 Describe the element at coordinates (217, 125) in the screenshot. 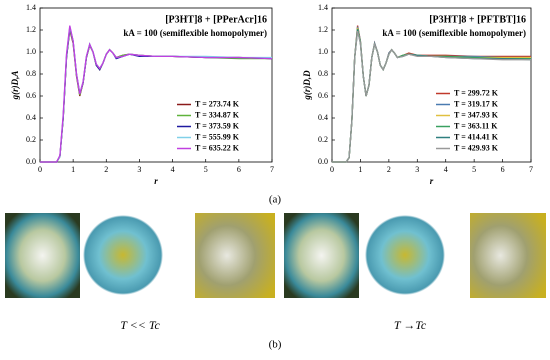

I see `legend-label: T = 373.59 K` at that location.